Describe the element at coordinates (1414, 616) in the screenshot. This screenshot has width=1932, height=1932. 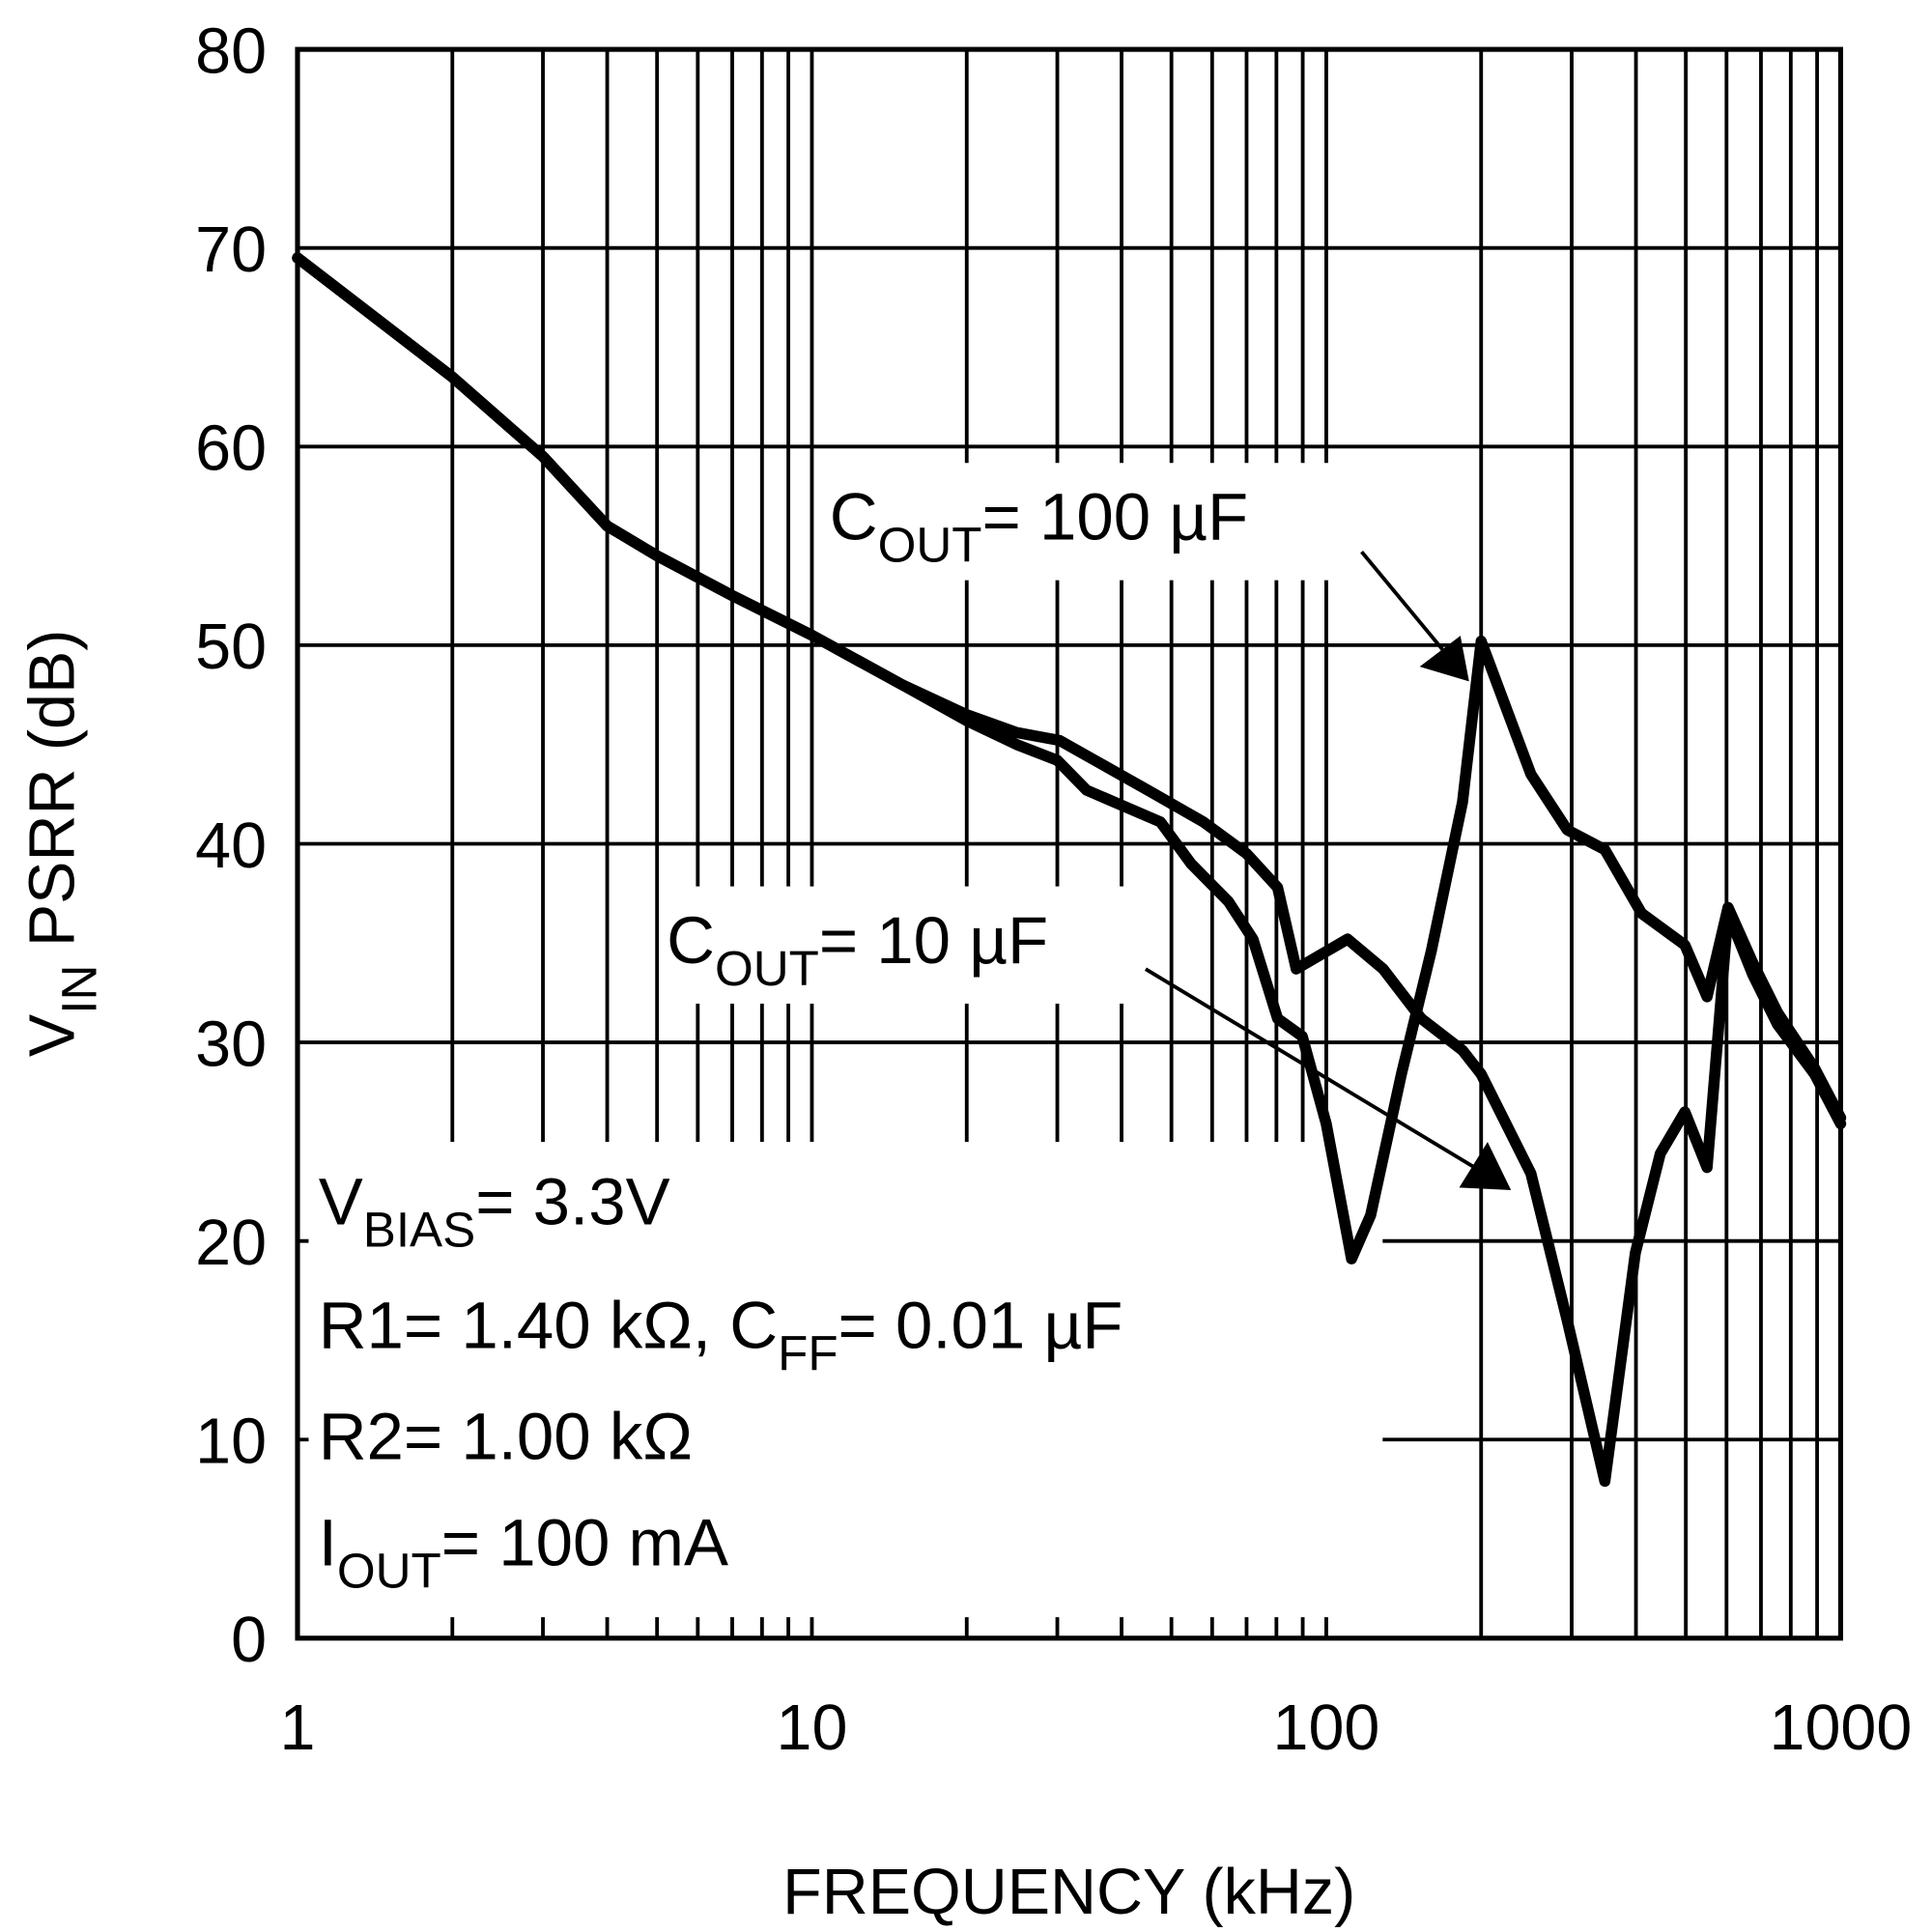
I see `cout100-arrow` at that location.